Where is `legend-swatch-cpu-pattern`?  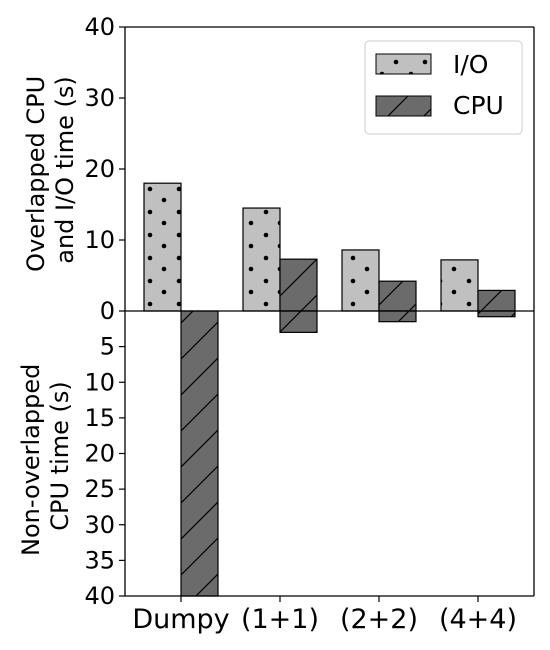
legend-swatch-cpu-pattern is located at coordinates (403, 106).